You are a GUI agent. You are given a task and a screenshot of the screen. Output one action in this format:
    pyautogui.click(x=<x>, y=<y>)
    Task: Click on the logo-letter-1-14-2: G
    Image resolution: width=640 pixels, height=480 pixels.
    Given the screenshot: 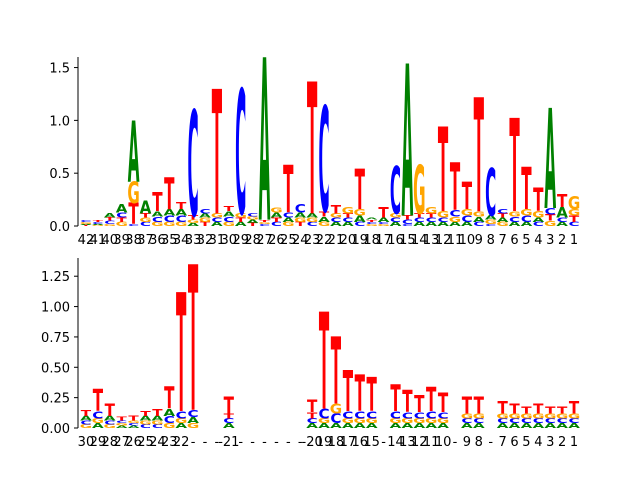 What is the action you would take?
    pyautogui.click(x=252, y=218)
    